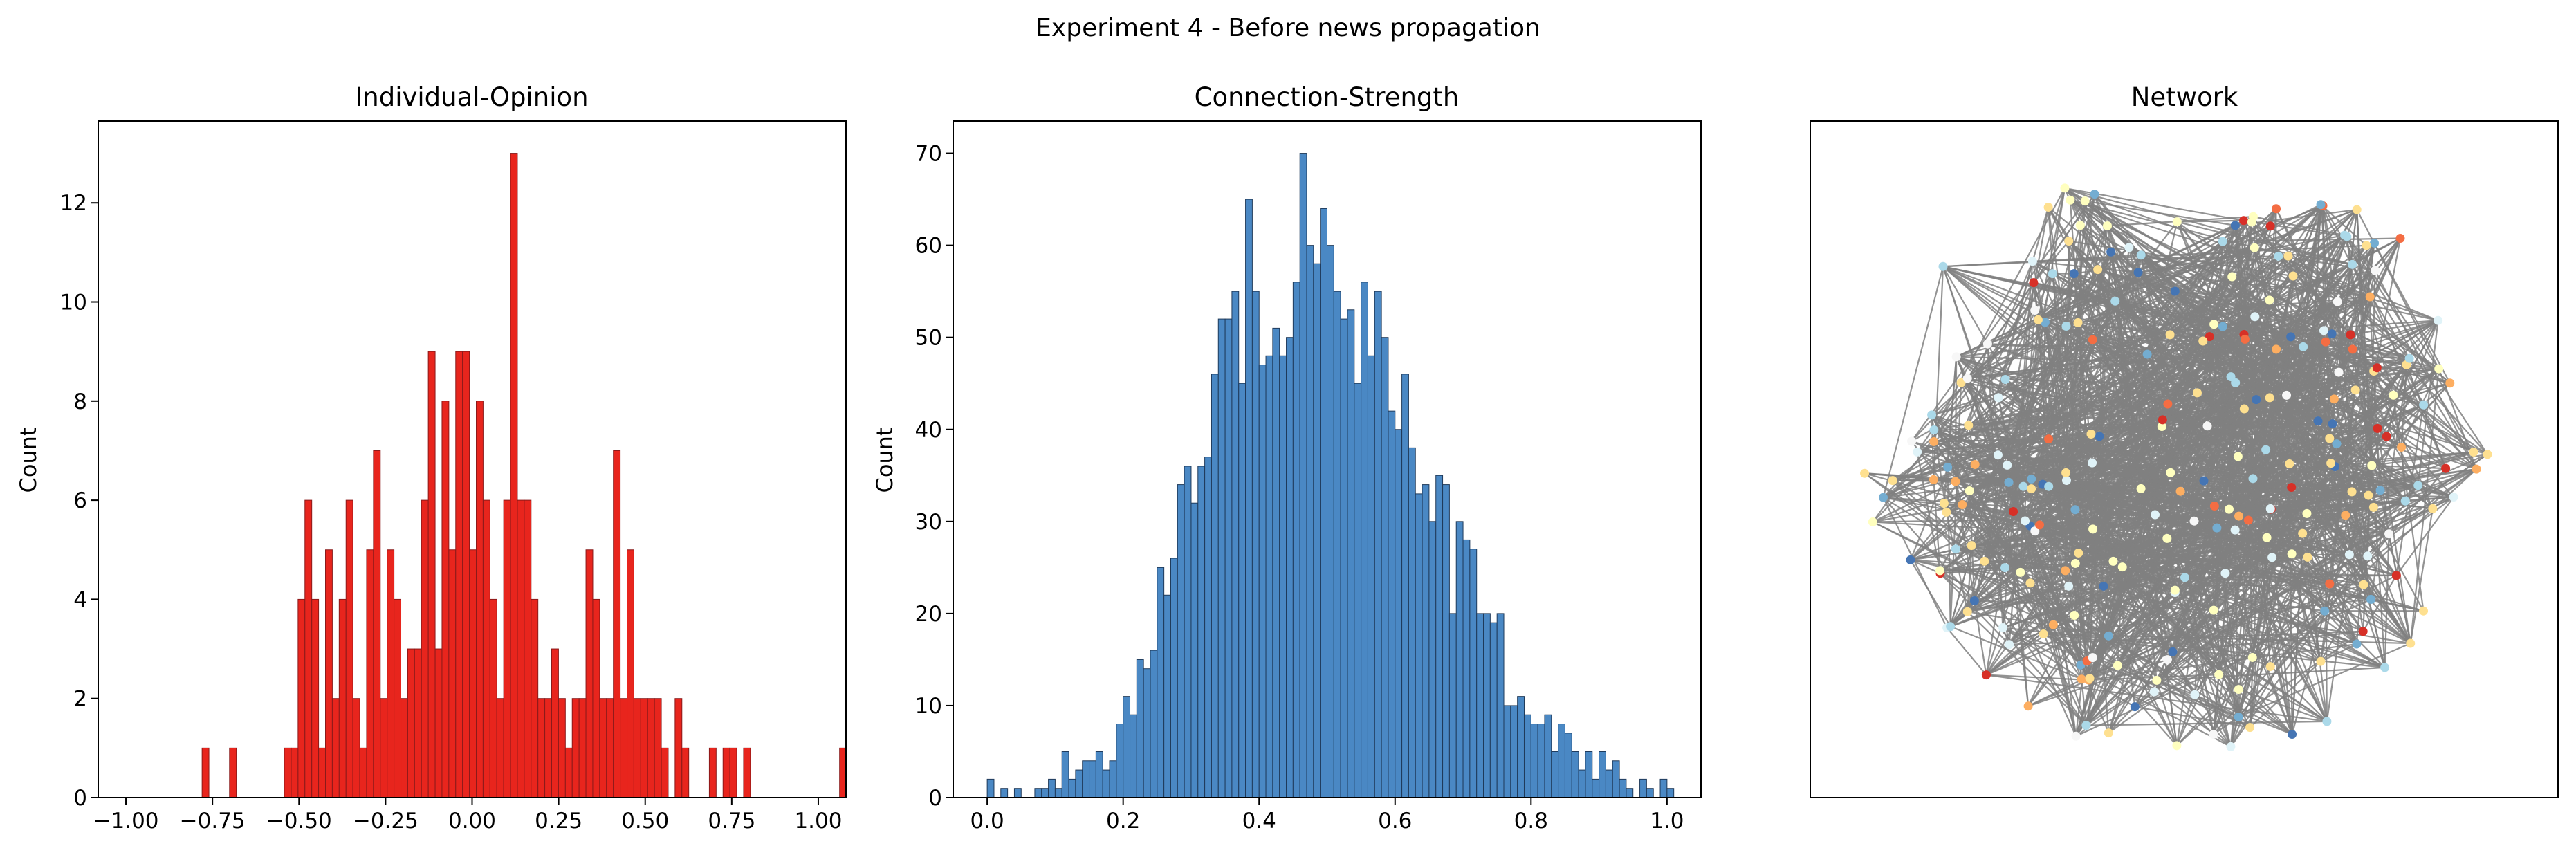  Describe the element at coordinates (928, 154) in the screenshot. I see `strength-y-tick-label: 70` at that location.